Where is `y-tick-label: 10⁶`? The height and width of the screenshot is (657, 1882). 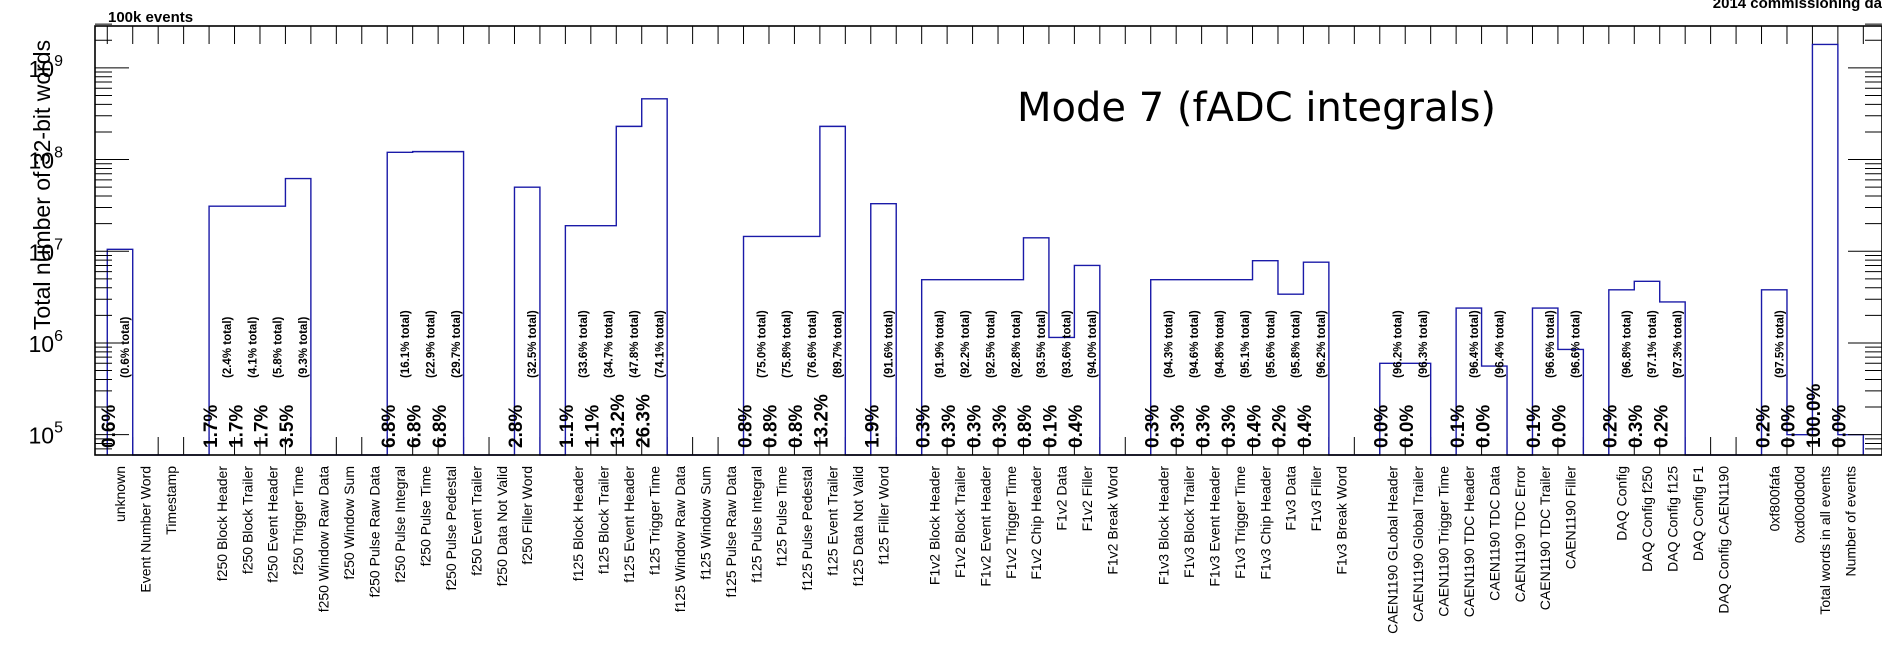 y-tick-label: 10⁶ is located at coordinates (46, 342).